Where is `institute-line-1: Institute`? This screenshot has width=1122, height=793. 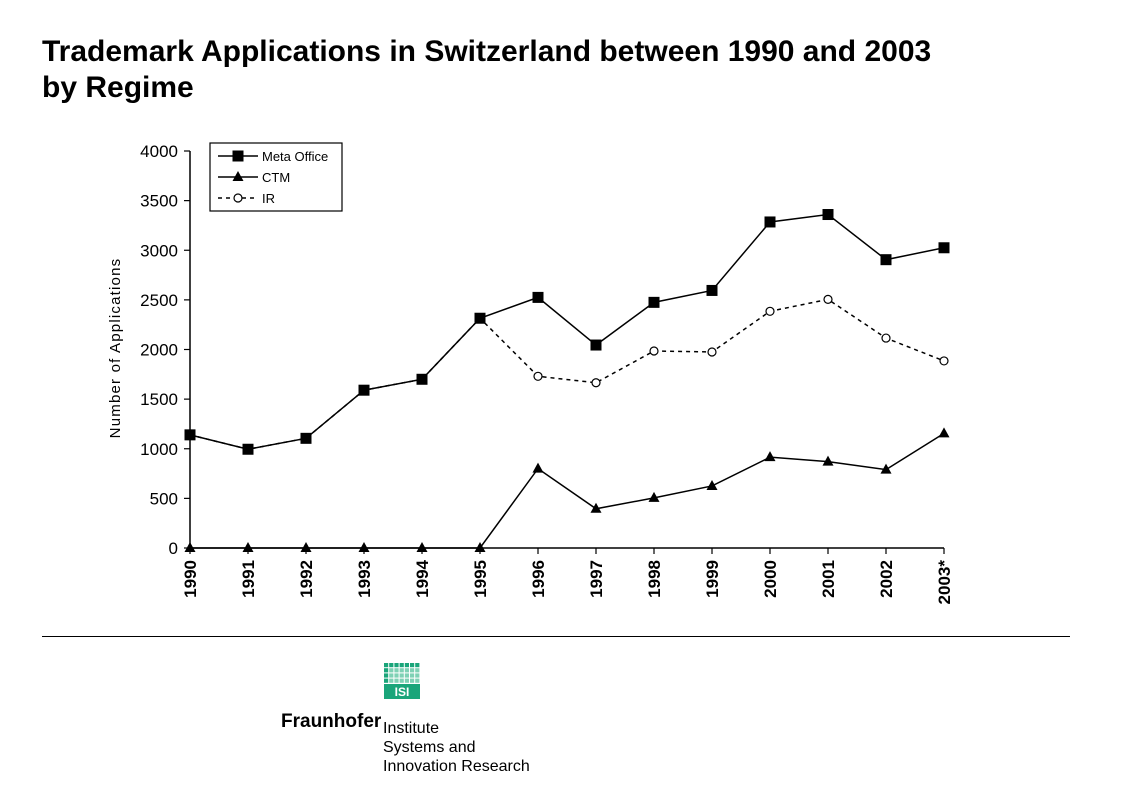
institute-line-1: Institute is located at coordinates (411, 728).